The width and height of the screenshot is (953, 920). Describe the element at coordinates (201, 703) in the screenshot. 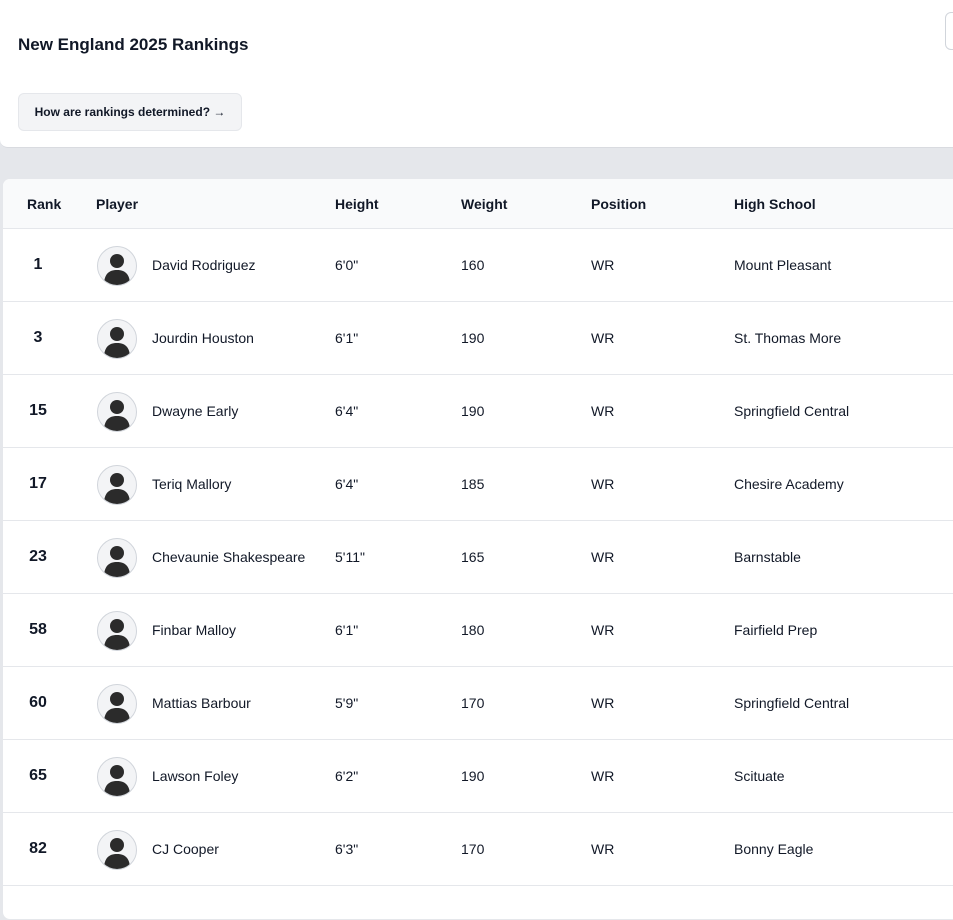

I see `player-name: Mattias Barbour` at that location.